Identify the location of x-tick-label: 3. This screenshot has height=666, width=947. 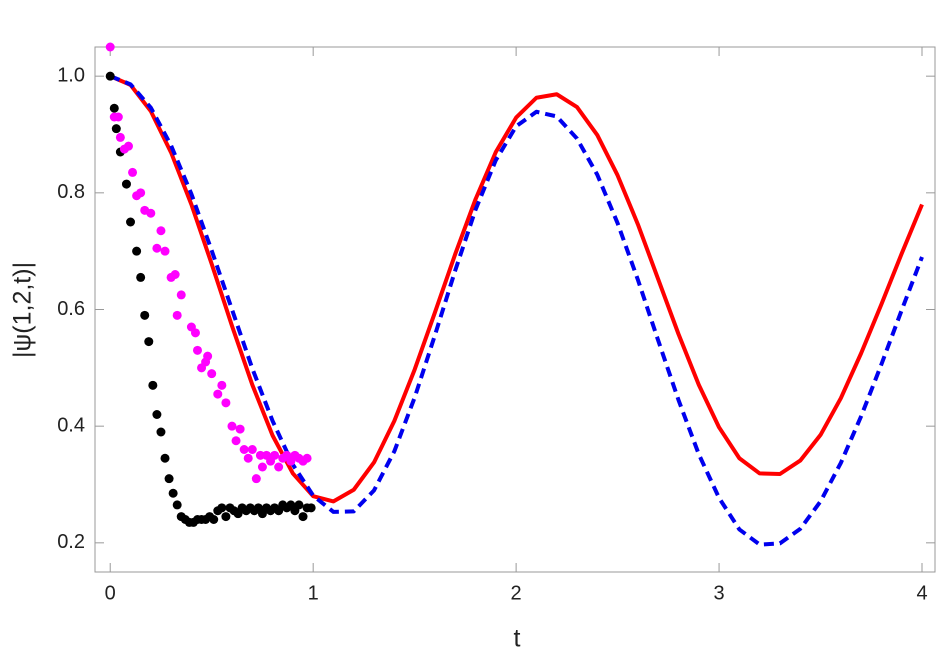
(719, 593).